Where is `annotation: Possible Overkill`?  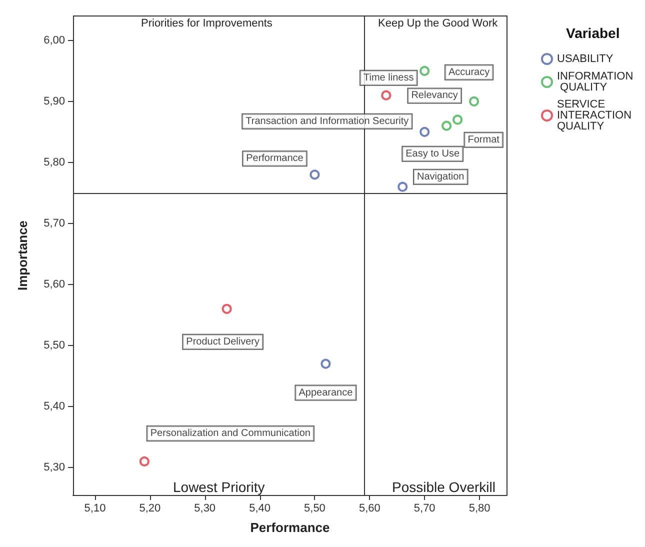
annotation: Possible Overkill is located at coordinates (444, 487).